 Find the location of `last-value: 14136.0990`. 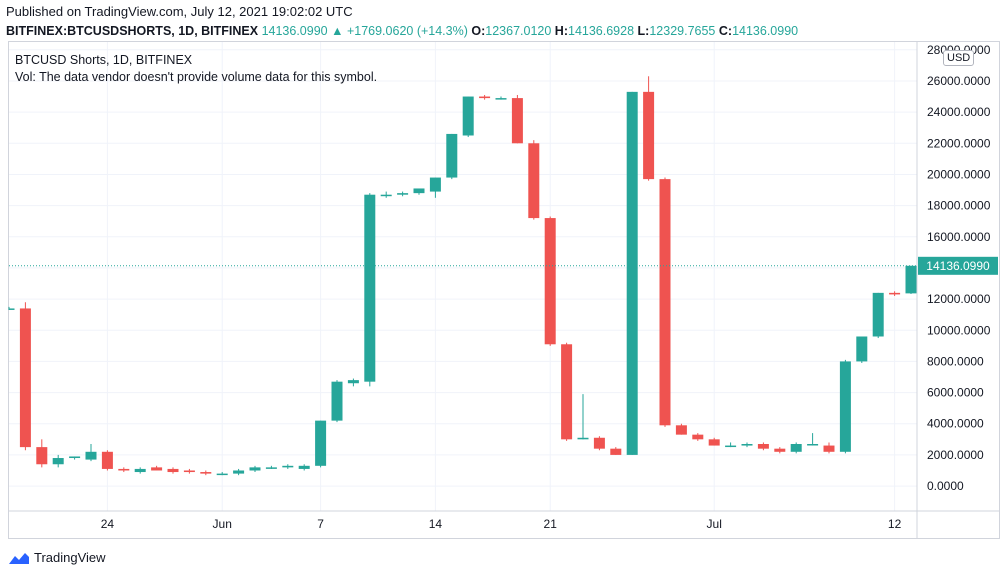

last-value: 14136.0990 is located at coordinates (294, 31).